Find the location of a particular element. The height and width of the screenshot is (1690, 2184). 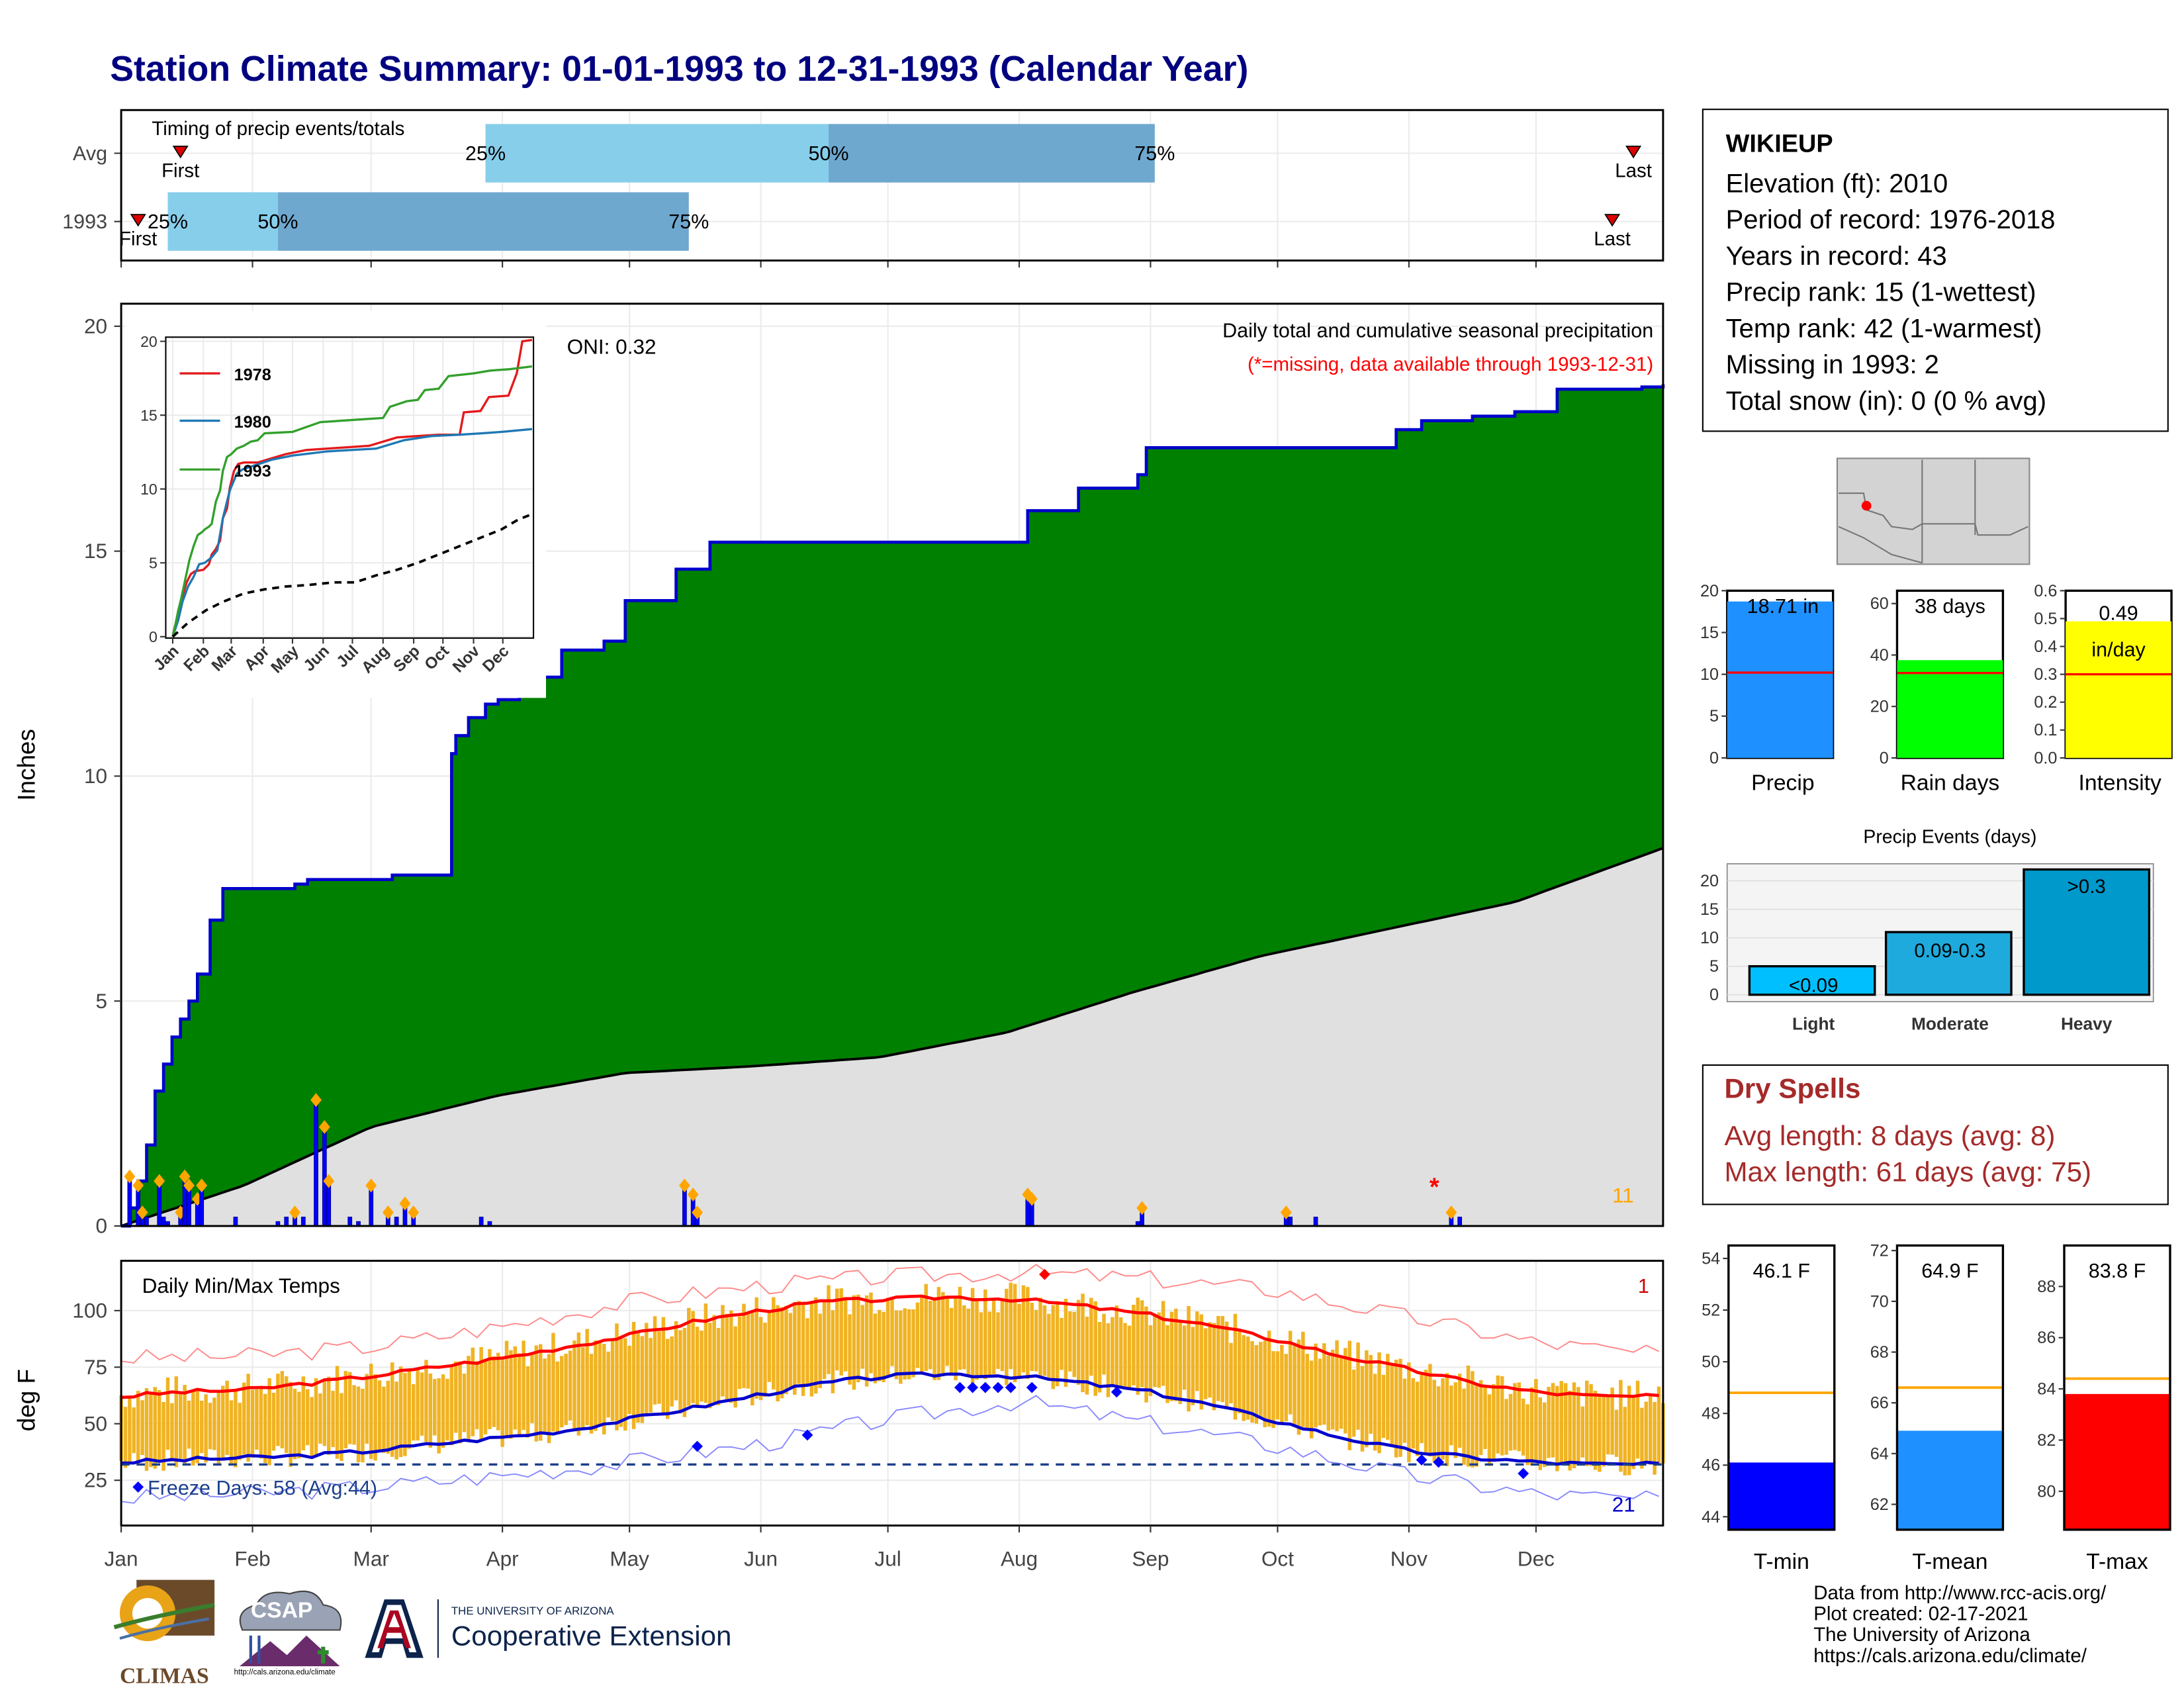

map-border-states is located at coordinates (1948, 511).